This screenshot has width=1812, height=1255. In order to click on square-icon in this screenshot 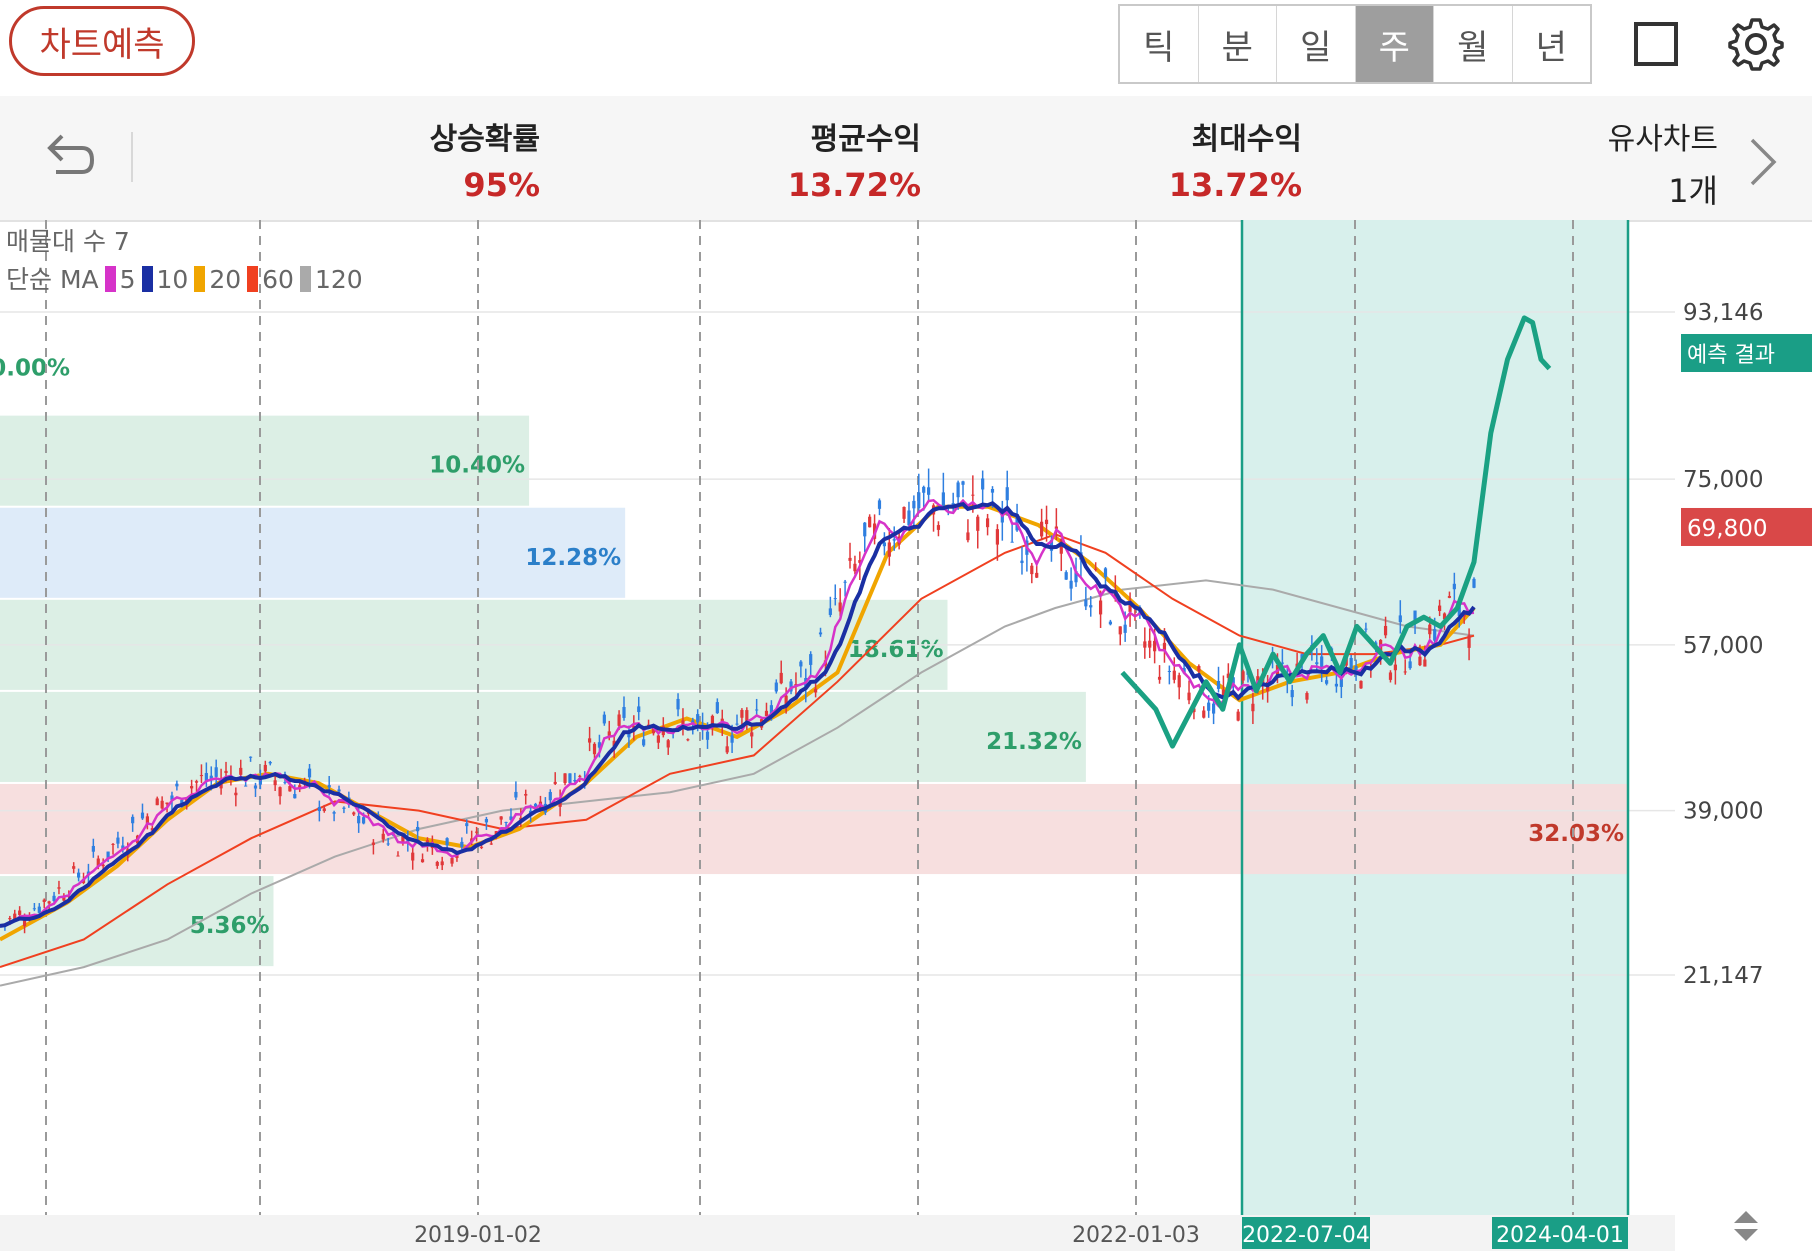, I will do `click(1656, 44)`.